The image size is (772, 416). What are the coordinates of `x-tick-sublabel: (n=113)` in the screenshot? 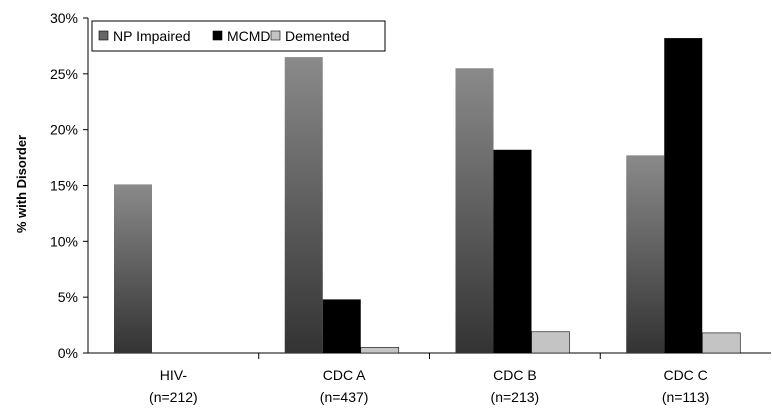 It's located at (686, 397).